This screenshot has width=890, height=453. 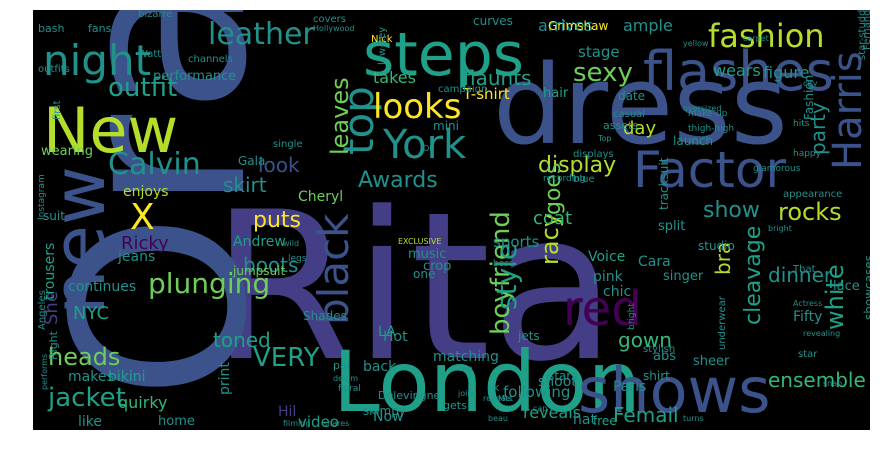 I want to click on word-voice: Voice, so click(x=607, y=257).